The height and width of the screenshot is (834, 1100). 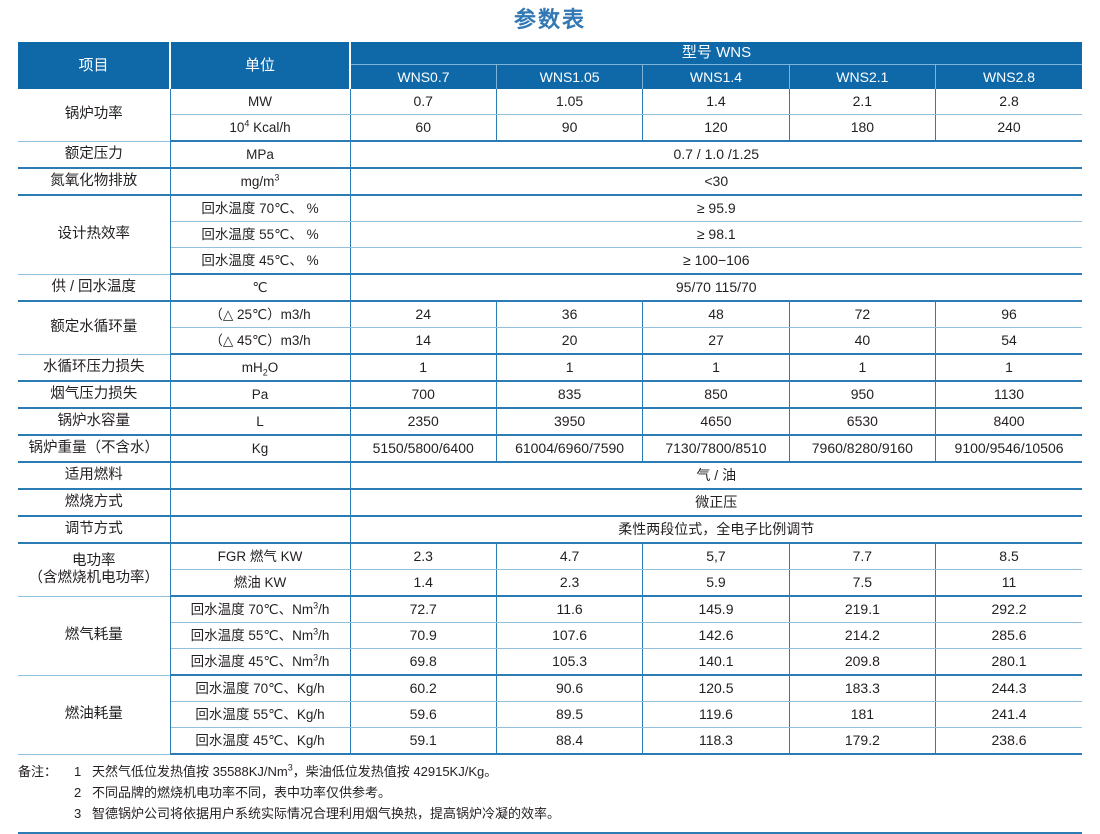 What do you see at coordinates (716, 741) in the screenshot?
I see `cell-wns1-4: 118.3` at bounding box center [716, 741].